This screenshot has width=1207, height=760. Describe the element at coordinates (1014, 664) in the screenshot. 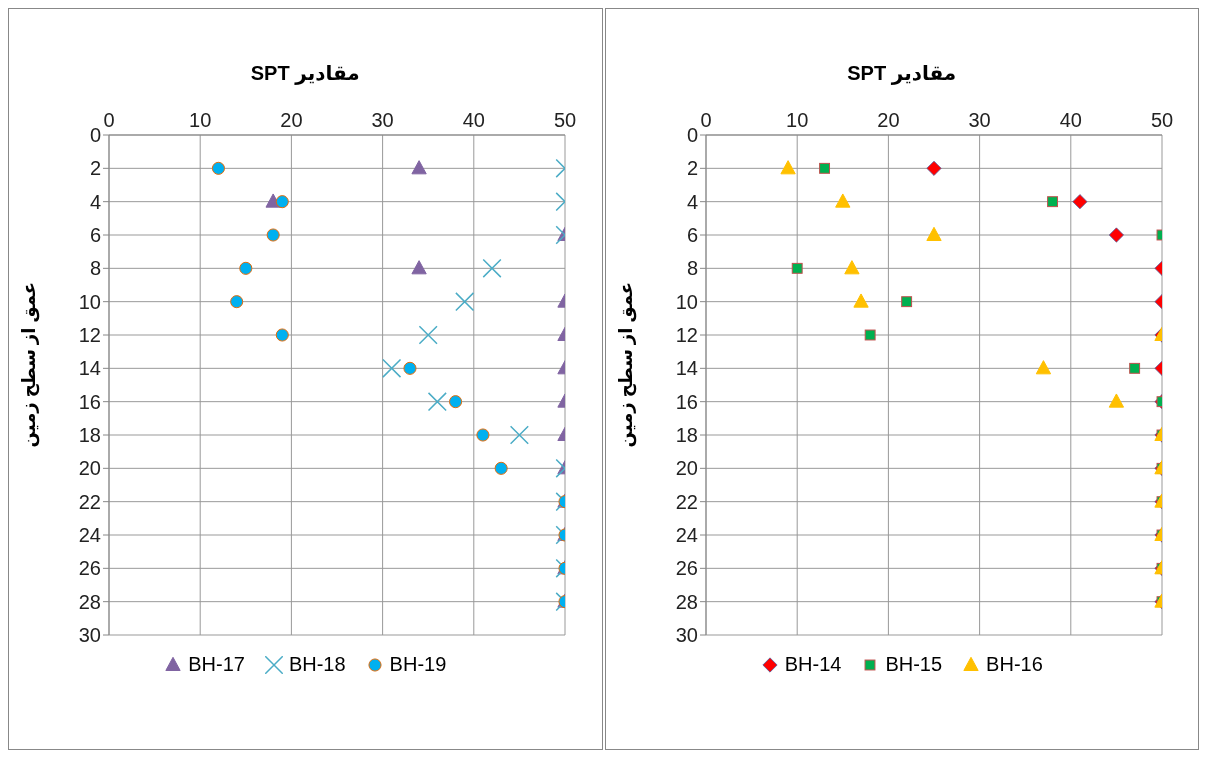

I see `legend-label: BH-16` at that location.